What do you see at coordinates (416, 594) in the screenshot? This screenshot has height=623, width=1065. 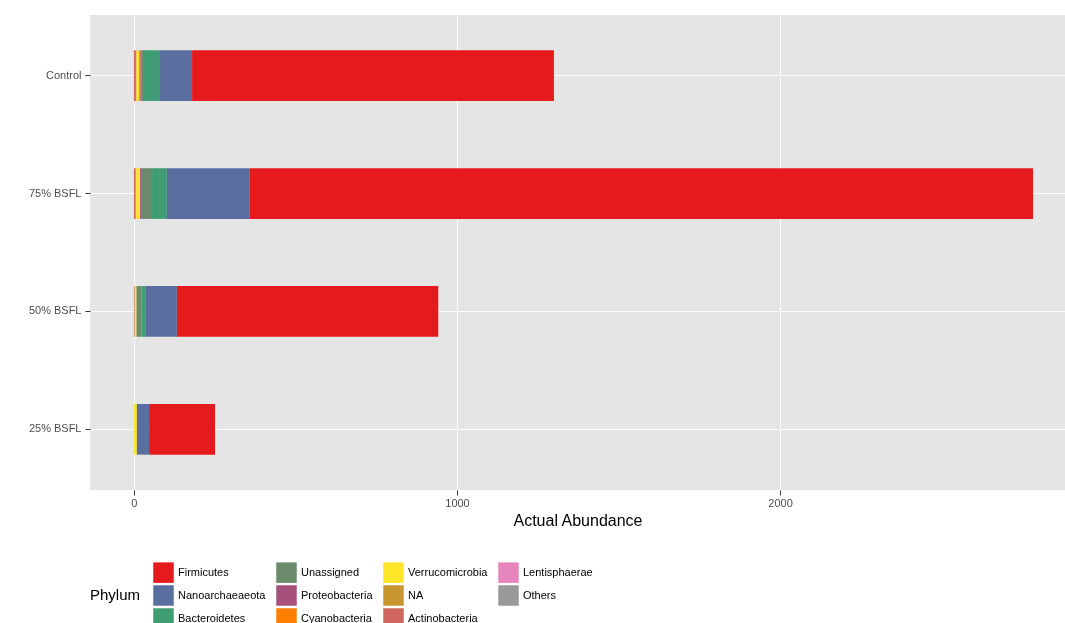 I see `legend-label: NA` at bounding box center [416, 594].